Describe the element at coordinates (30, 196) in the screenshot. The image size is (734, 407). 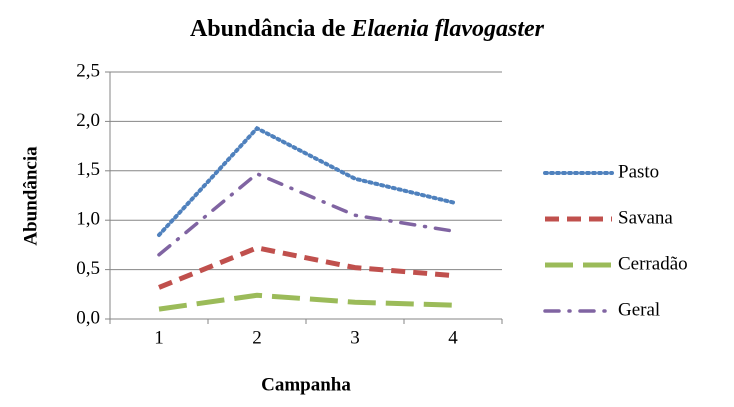
I see `y-axis-label: Abundância` at that location.